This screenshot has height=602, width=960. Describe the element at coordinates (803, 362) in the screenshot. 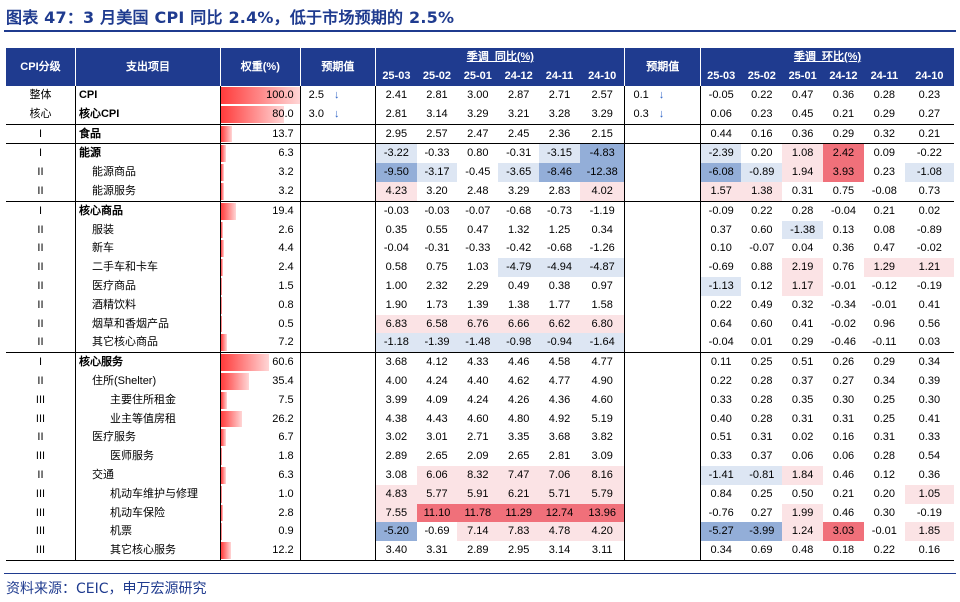

I see `mom-cell: 0.51` at that location.